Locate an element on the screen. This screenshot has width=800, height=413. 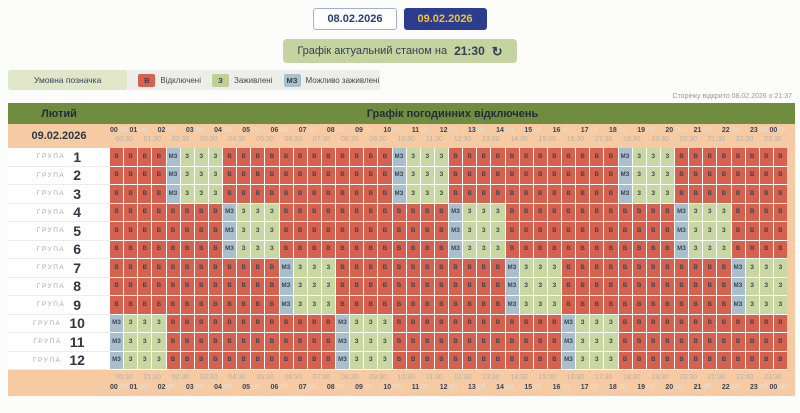
time-label-half: 04:30 is located at coordinates (237, 139).